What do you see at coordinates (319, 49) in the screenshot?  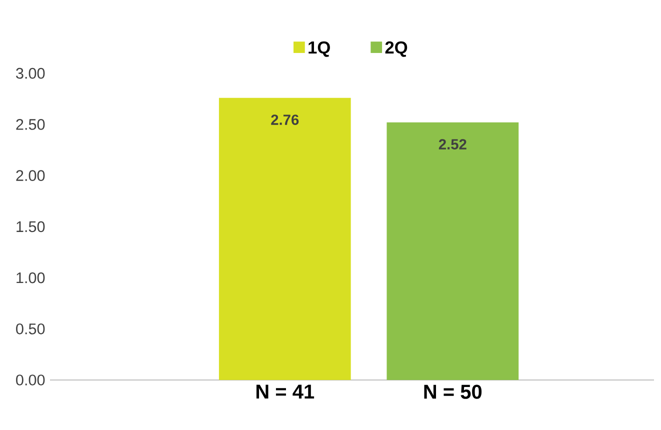 I see `legend-label: 1Q` at bounding box center [319, 49].